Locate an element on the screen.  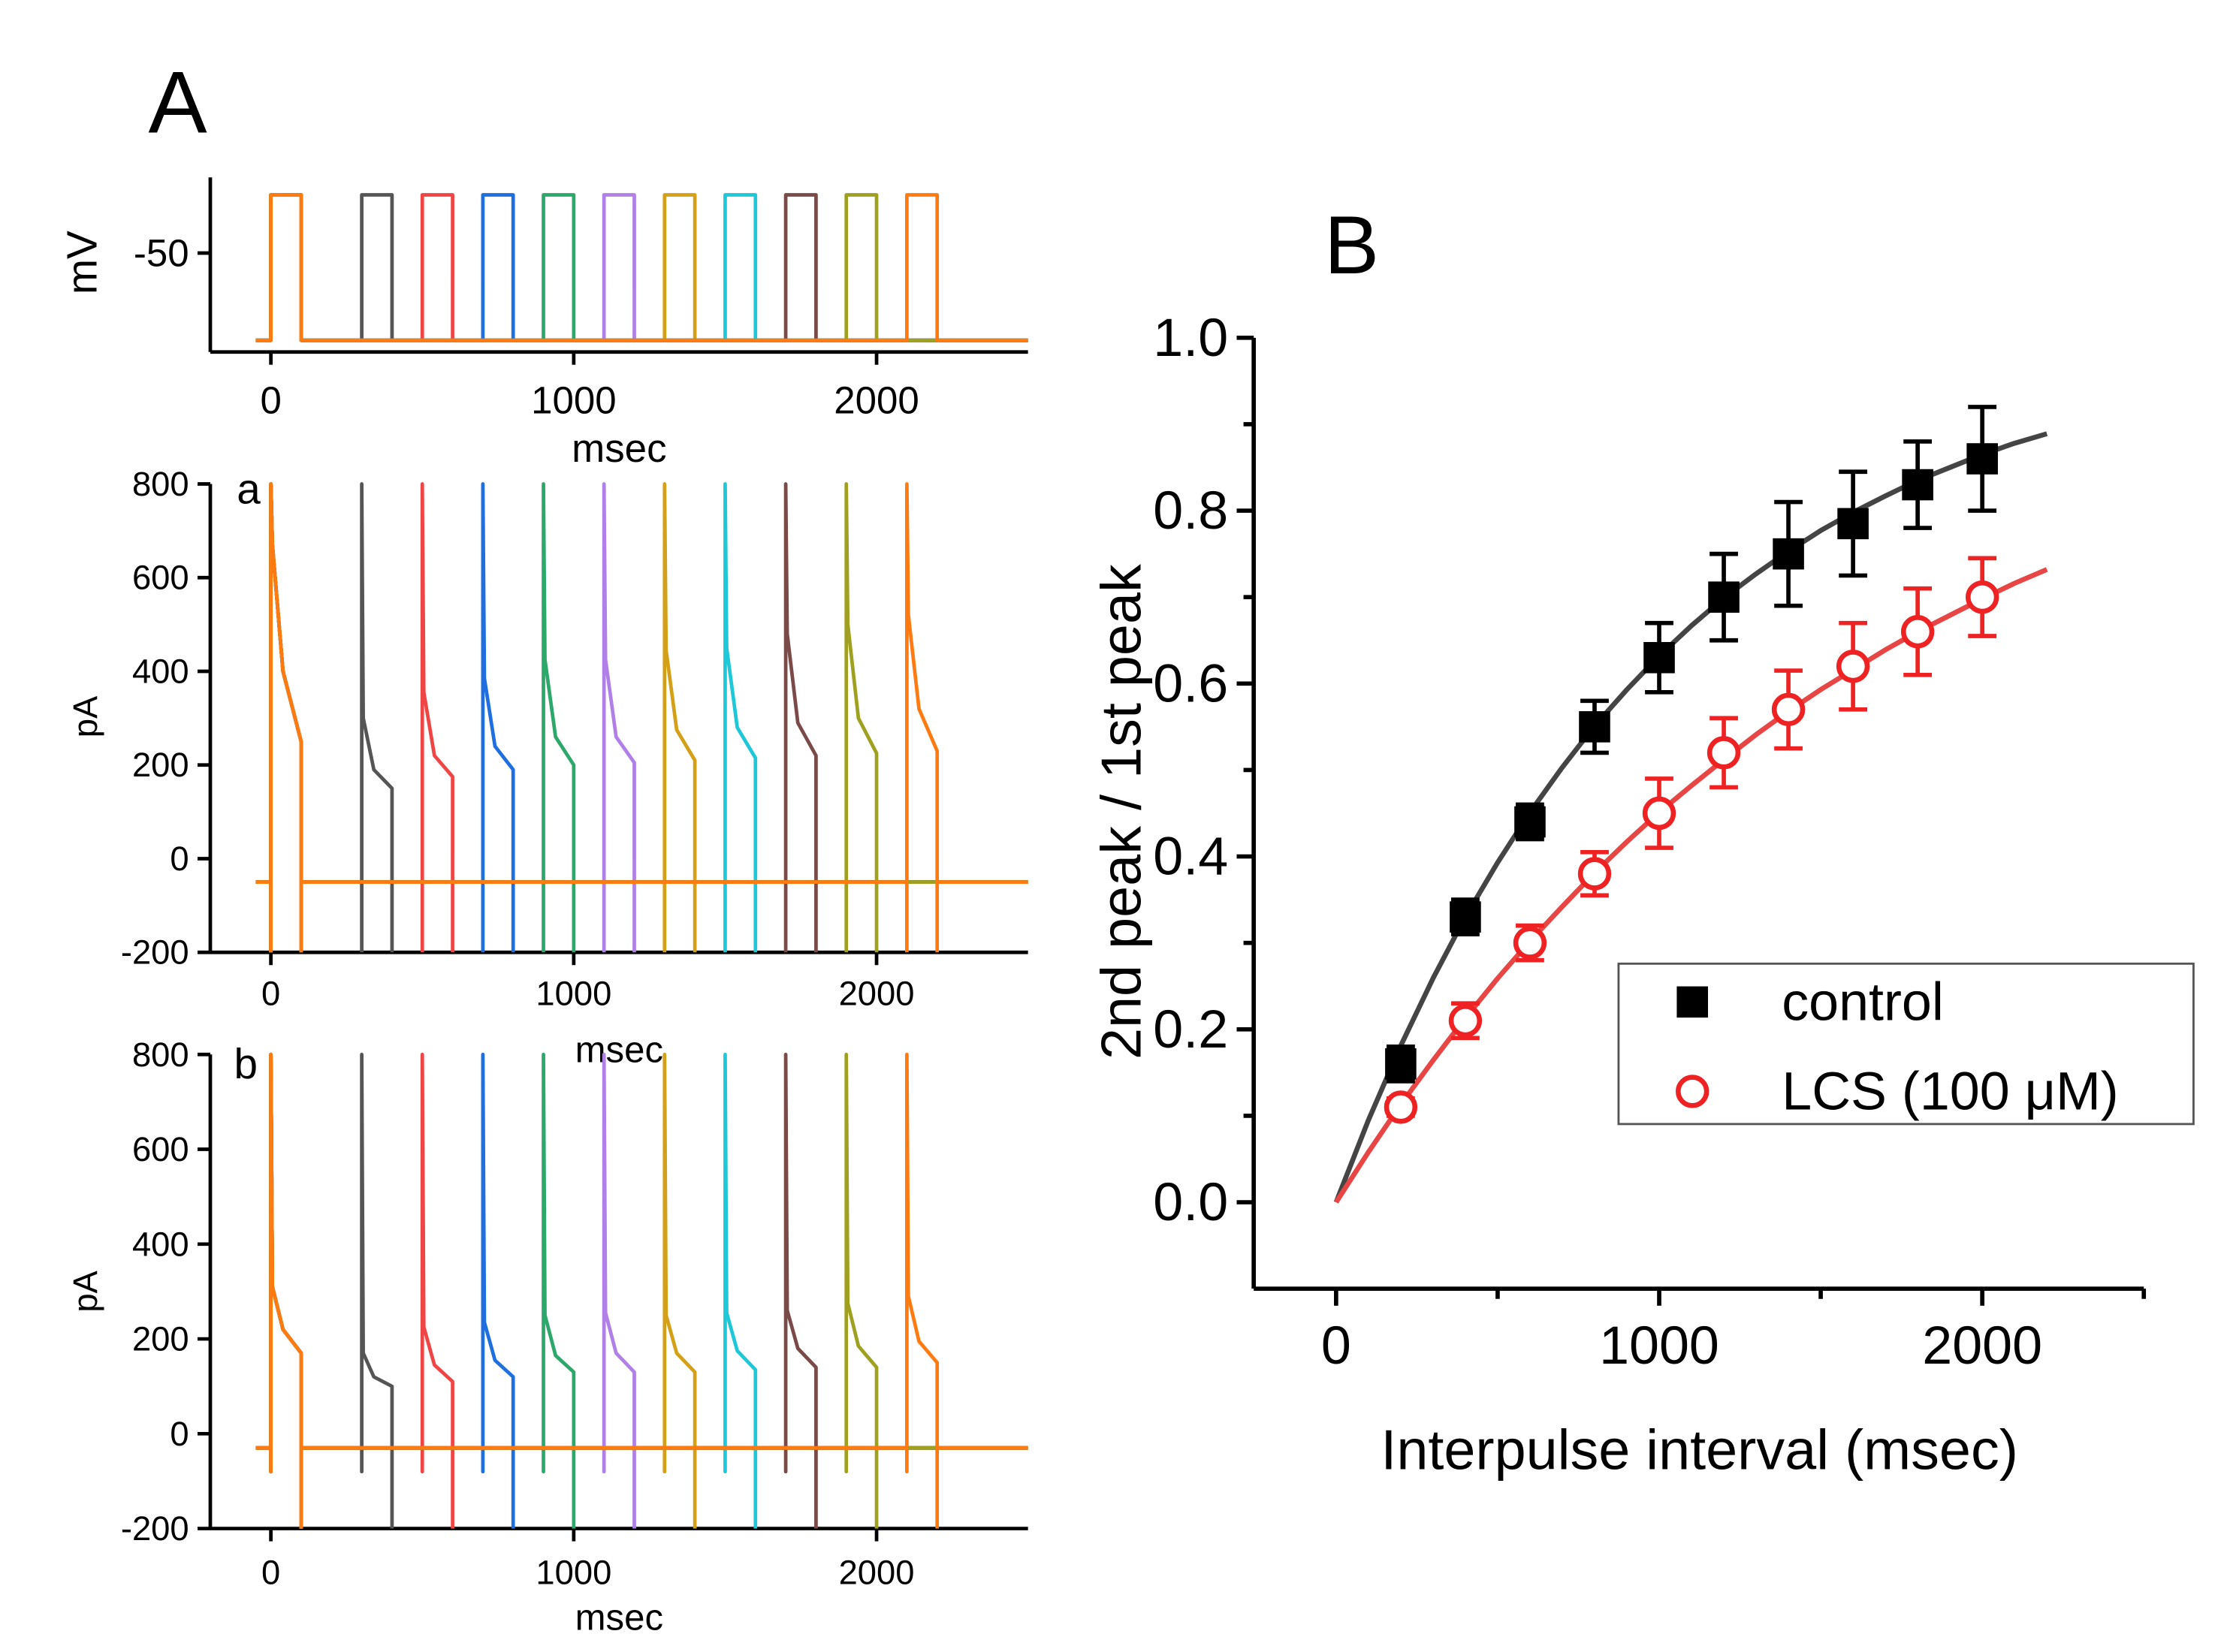
y-axis-label: mV is located at coordinates (82, 262).